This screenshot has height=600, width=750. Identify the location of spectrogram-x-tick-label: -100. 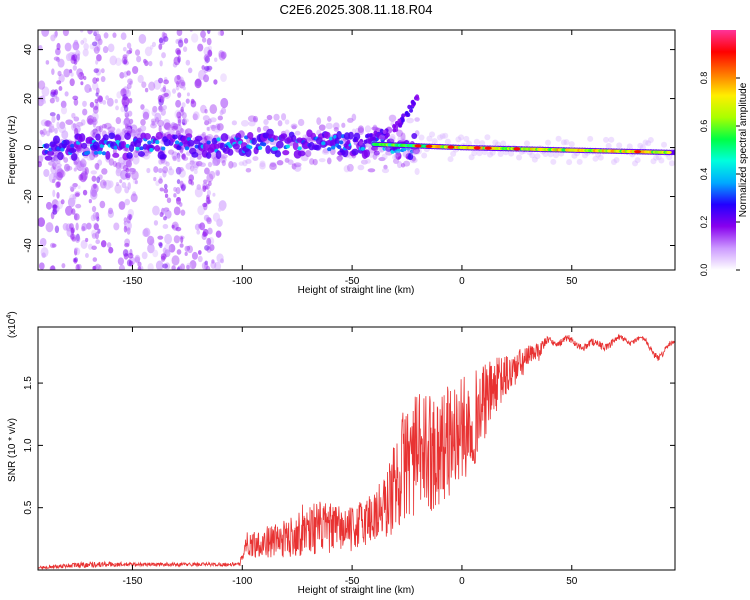
(242, 281).